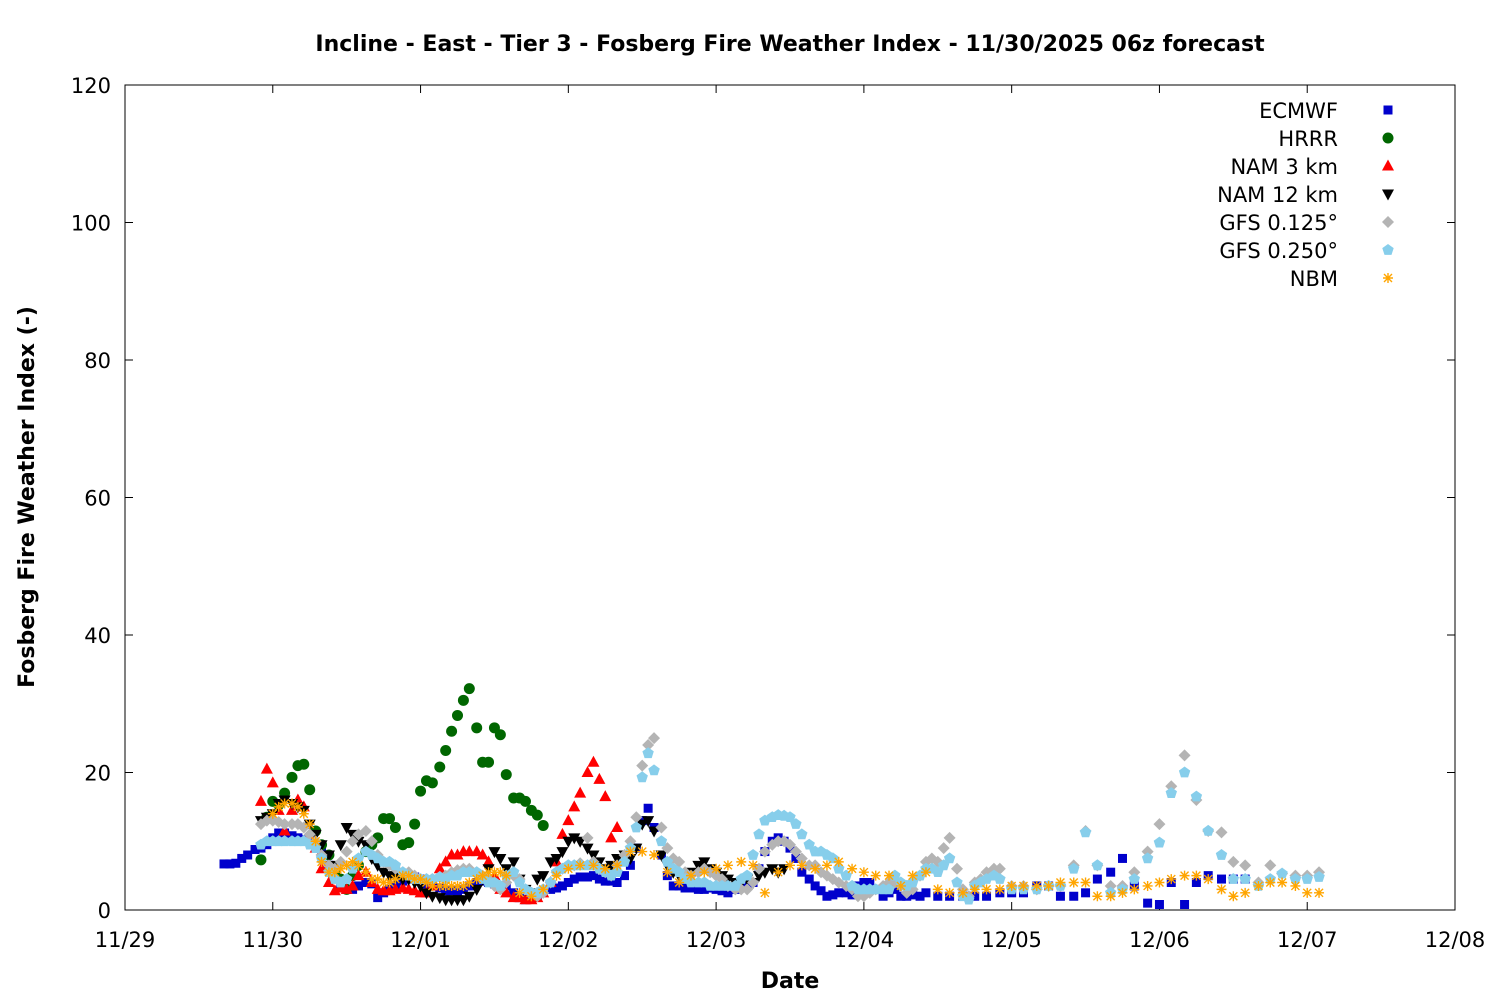  Describe the element at coordinates (1298, 111) in the screenshot. I see `legend-label: ECMWF` at that location.